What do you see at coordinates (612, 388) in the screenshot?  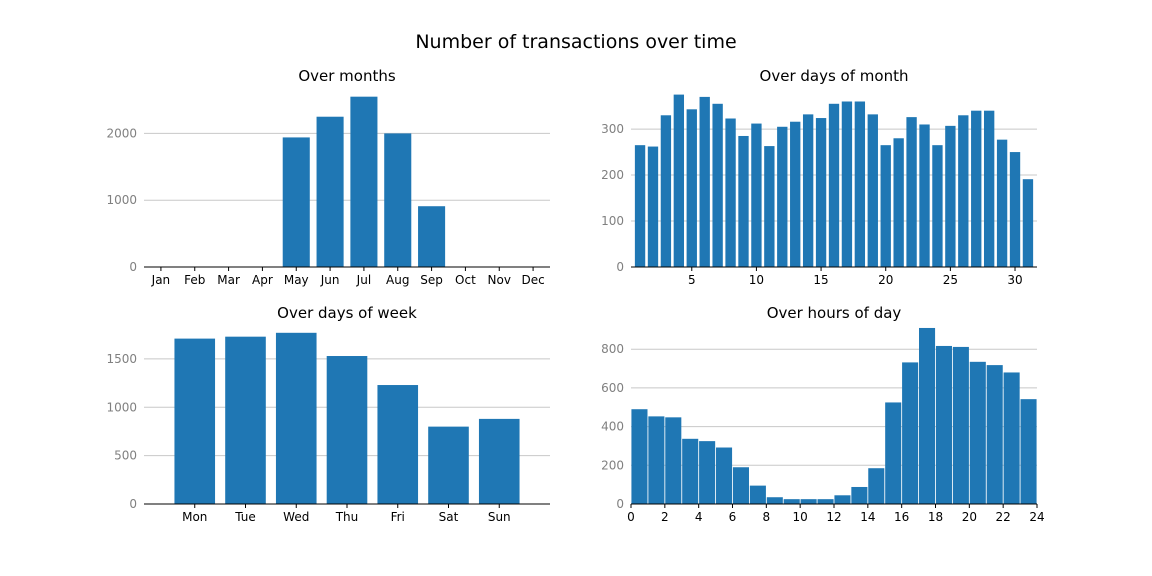 I see `y-tick-label: 600` at bounding box center [612, 388].